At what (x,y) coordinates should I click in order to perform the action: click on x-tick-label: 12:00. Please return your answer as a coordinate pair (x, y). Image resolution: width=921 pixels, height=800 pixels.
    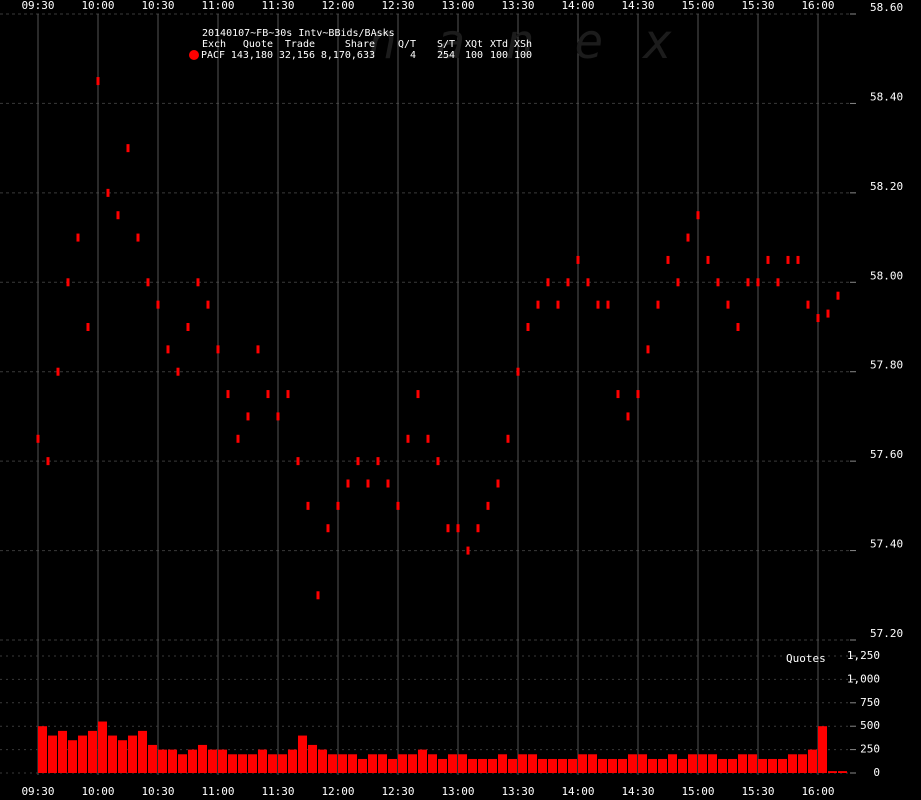
    Looking at the image, I should click on (337, 6).